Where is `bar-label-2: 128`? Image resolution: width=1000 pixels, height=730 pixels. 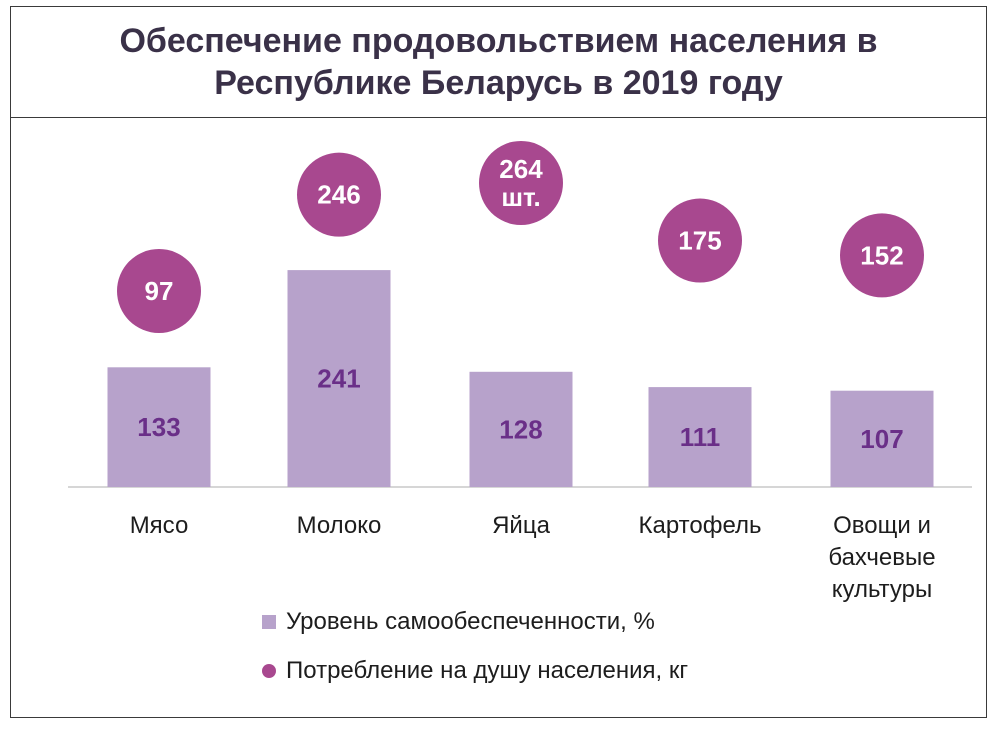 bar-label-2: 128 is located at coordinates (520, 429).